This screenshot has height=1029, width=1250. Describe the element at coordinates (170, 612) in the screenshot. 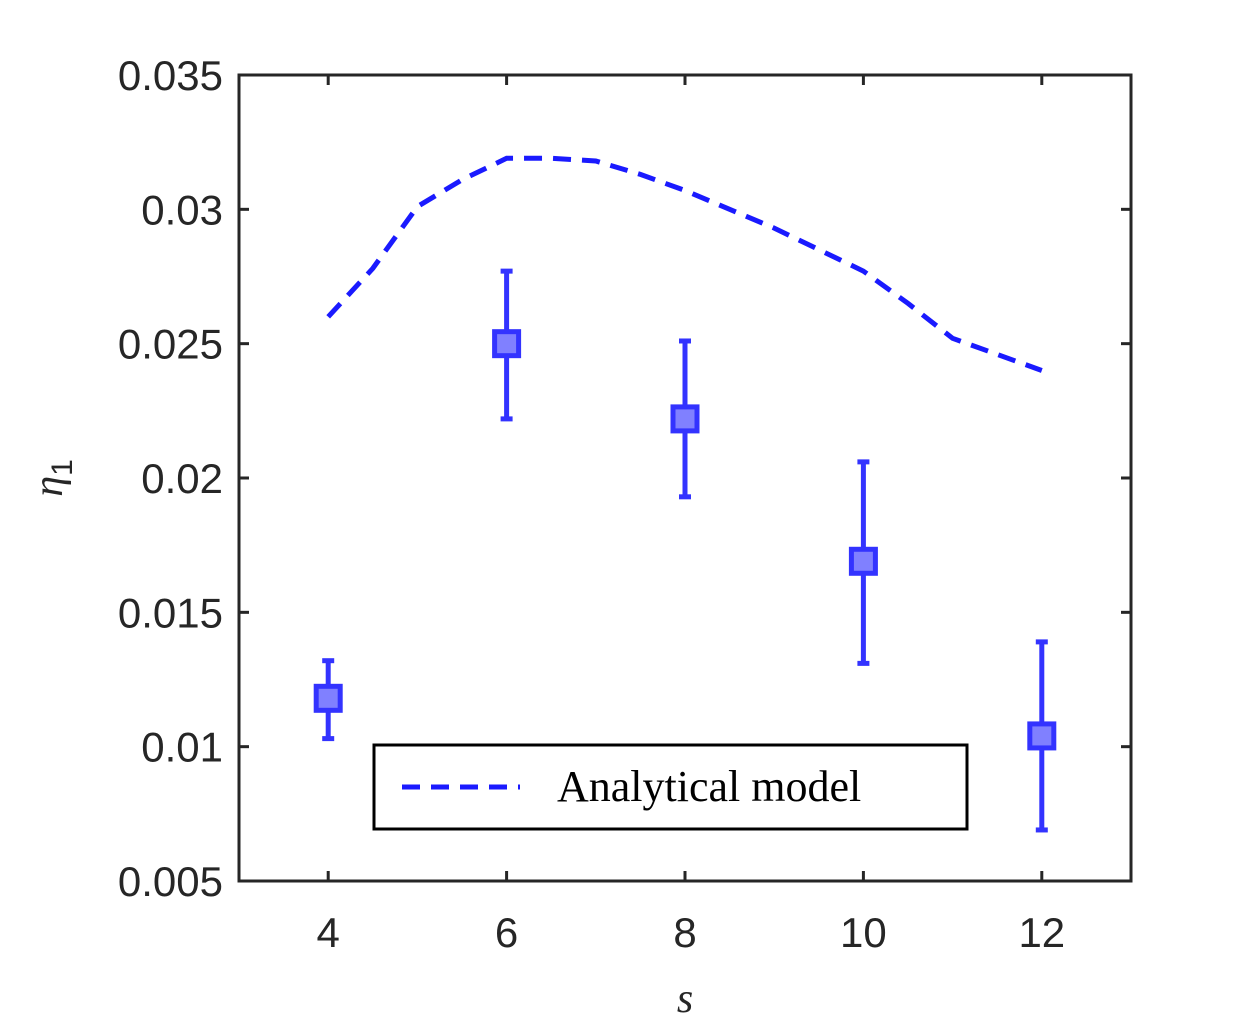

I see `y-tick-label: 0.015` at that location.